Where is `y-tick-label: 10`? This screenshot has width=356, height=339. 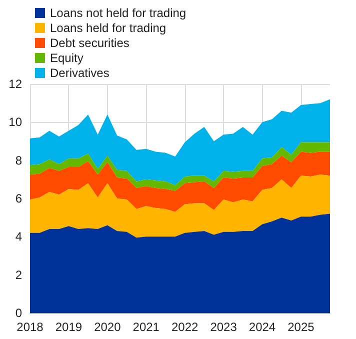
y-tick-label: 10 is located at coordinates (15, 122).